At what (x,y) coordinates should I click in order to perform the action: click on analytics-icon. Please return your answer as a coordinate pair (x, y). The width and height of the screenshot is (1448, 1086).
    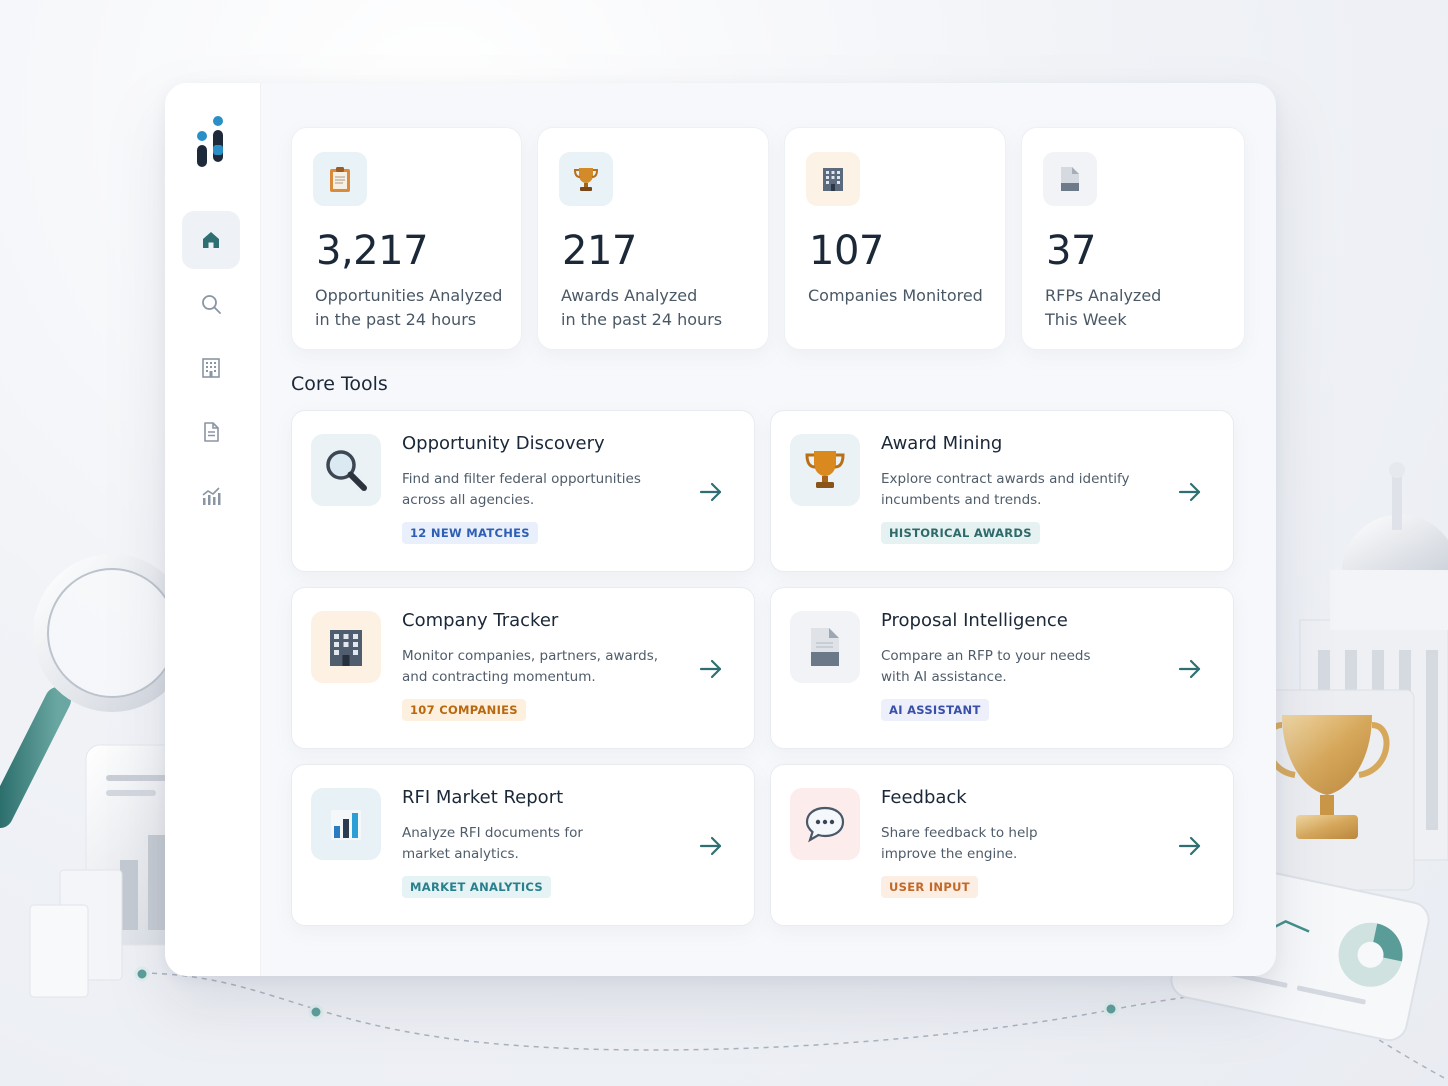
    Looking at the image, I should click on (211, 496).